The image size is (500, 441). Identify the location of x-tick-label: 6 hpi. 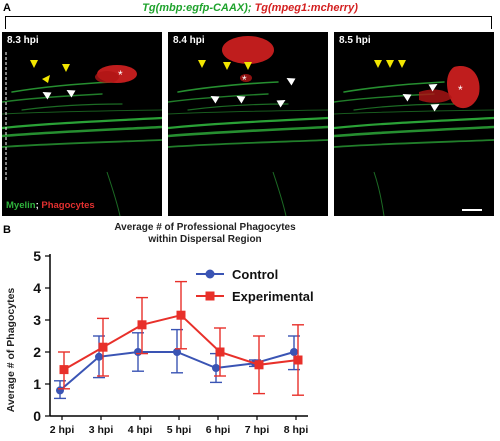
(218, 430).